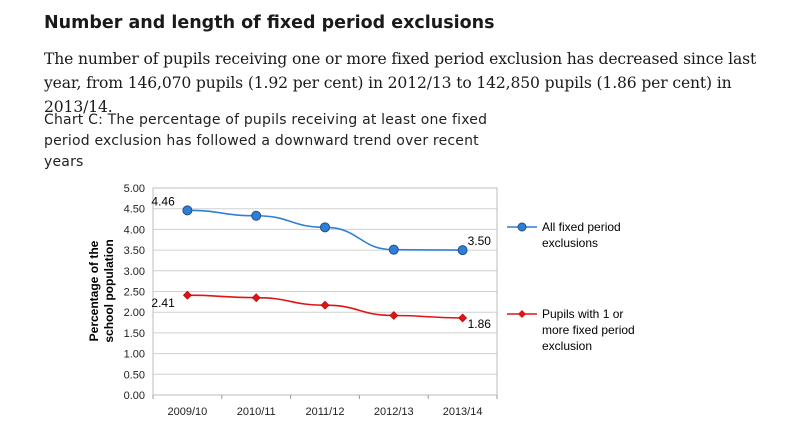 The image size is (798, 440). Describe the element at coordinates (134, 375) in the screenshot. I see `y-tick-label: 0.50` at that location.